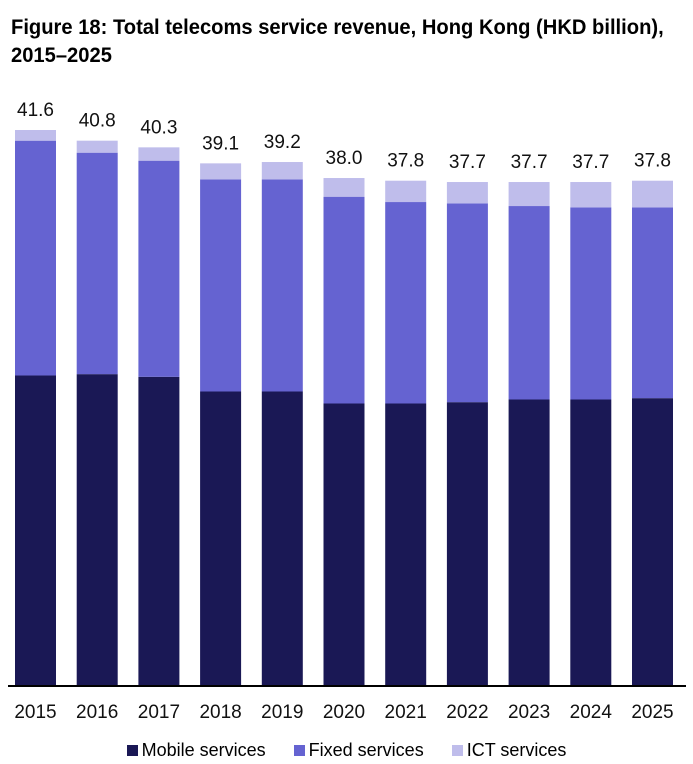 This screenshot has width=693, height=764. What do you see at coordinates (97, 712) in the screenshot?
I see `x-tick-label-2016: 2016` at bounding box center [97, 712].